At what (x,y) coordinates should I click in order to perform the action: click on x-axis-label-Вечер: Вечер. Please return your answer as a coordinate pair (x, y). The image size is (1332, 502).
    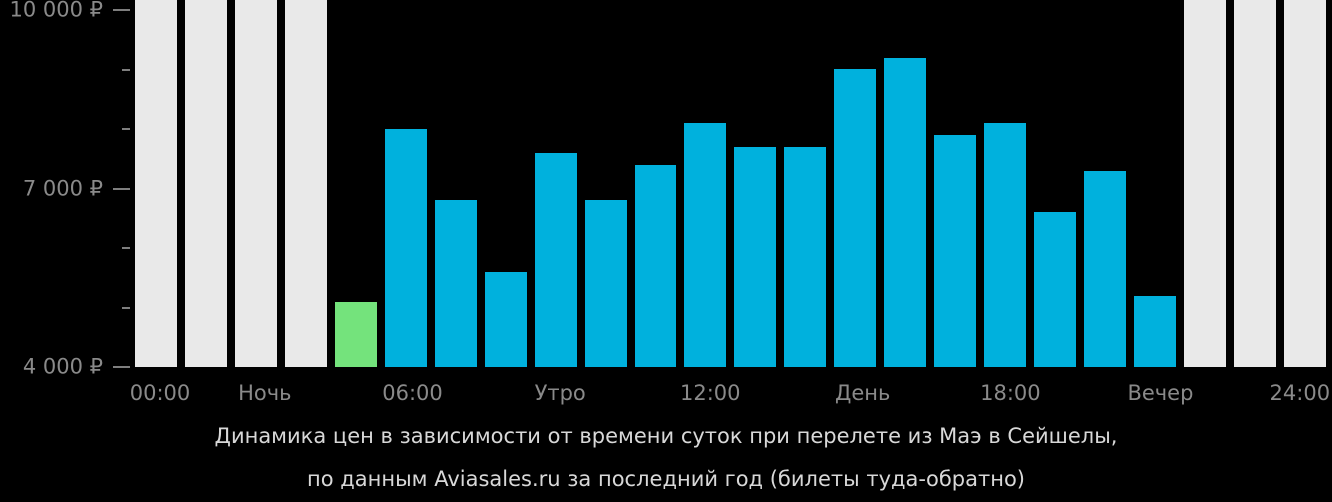
    Looking at the image, I should click on (1160, 393).